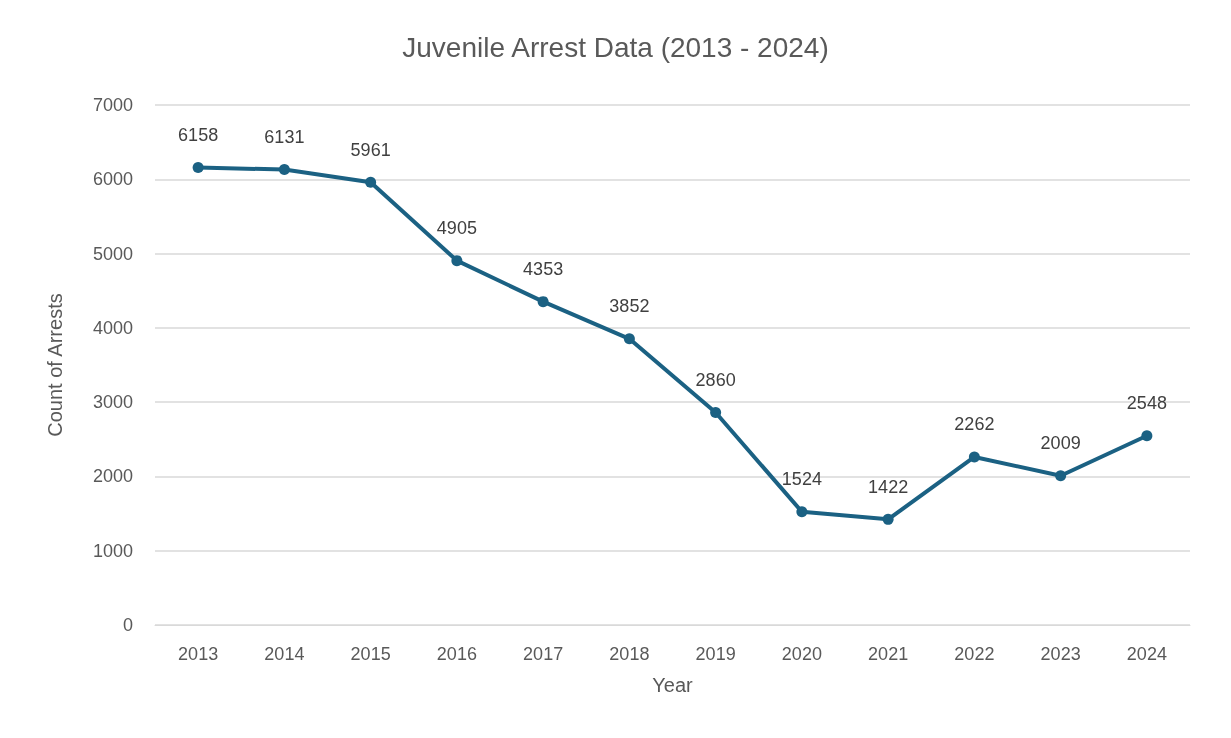 The height and width of the screenshot is (738, 1231). I want to click on x-tick-label: 2019, so click(715, 654).